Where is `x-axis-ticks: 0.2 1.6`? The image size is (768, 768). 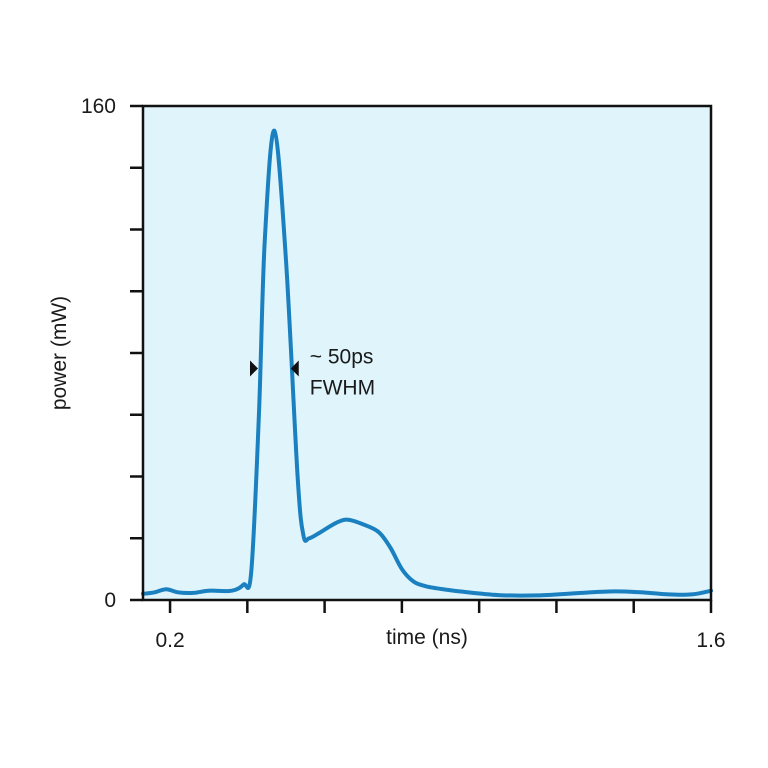 x-axis-ticks: 0.2 1.6 is located at coordinates (440, 626).